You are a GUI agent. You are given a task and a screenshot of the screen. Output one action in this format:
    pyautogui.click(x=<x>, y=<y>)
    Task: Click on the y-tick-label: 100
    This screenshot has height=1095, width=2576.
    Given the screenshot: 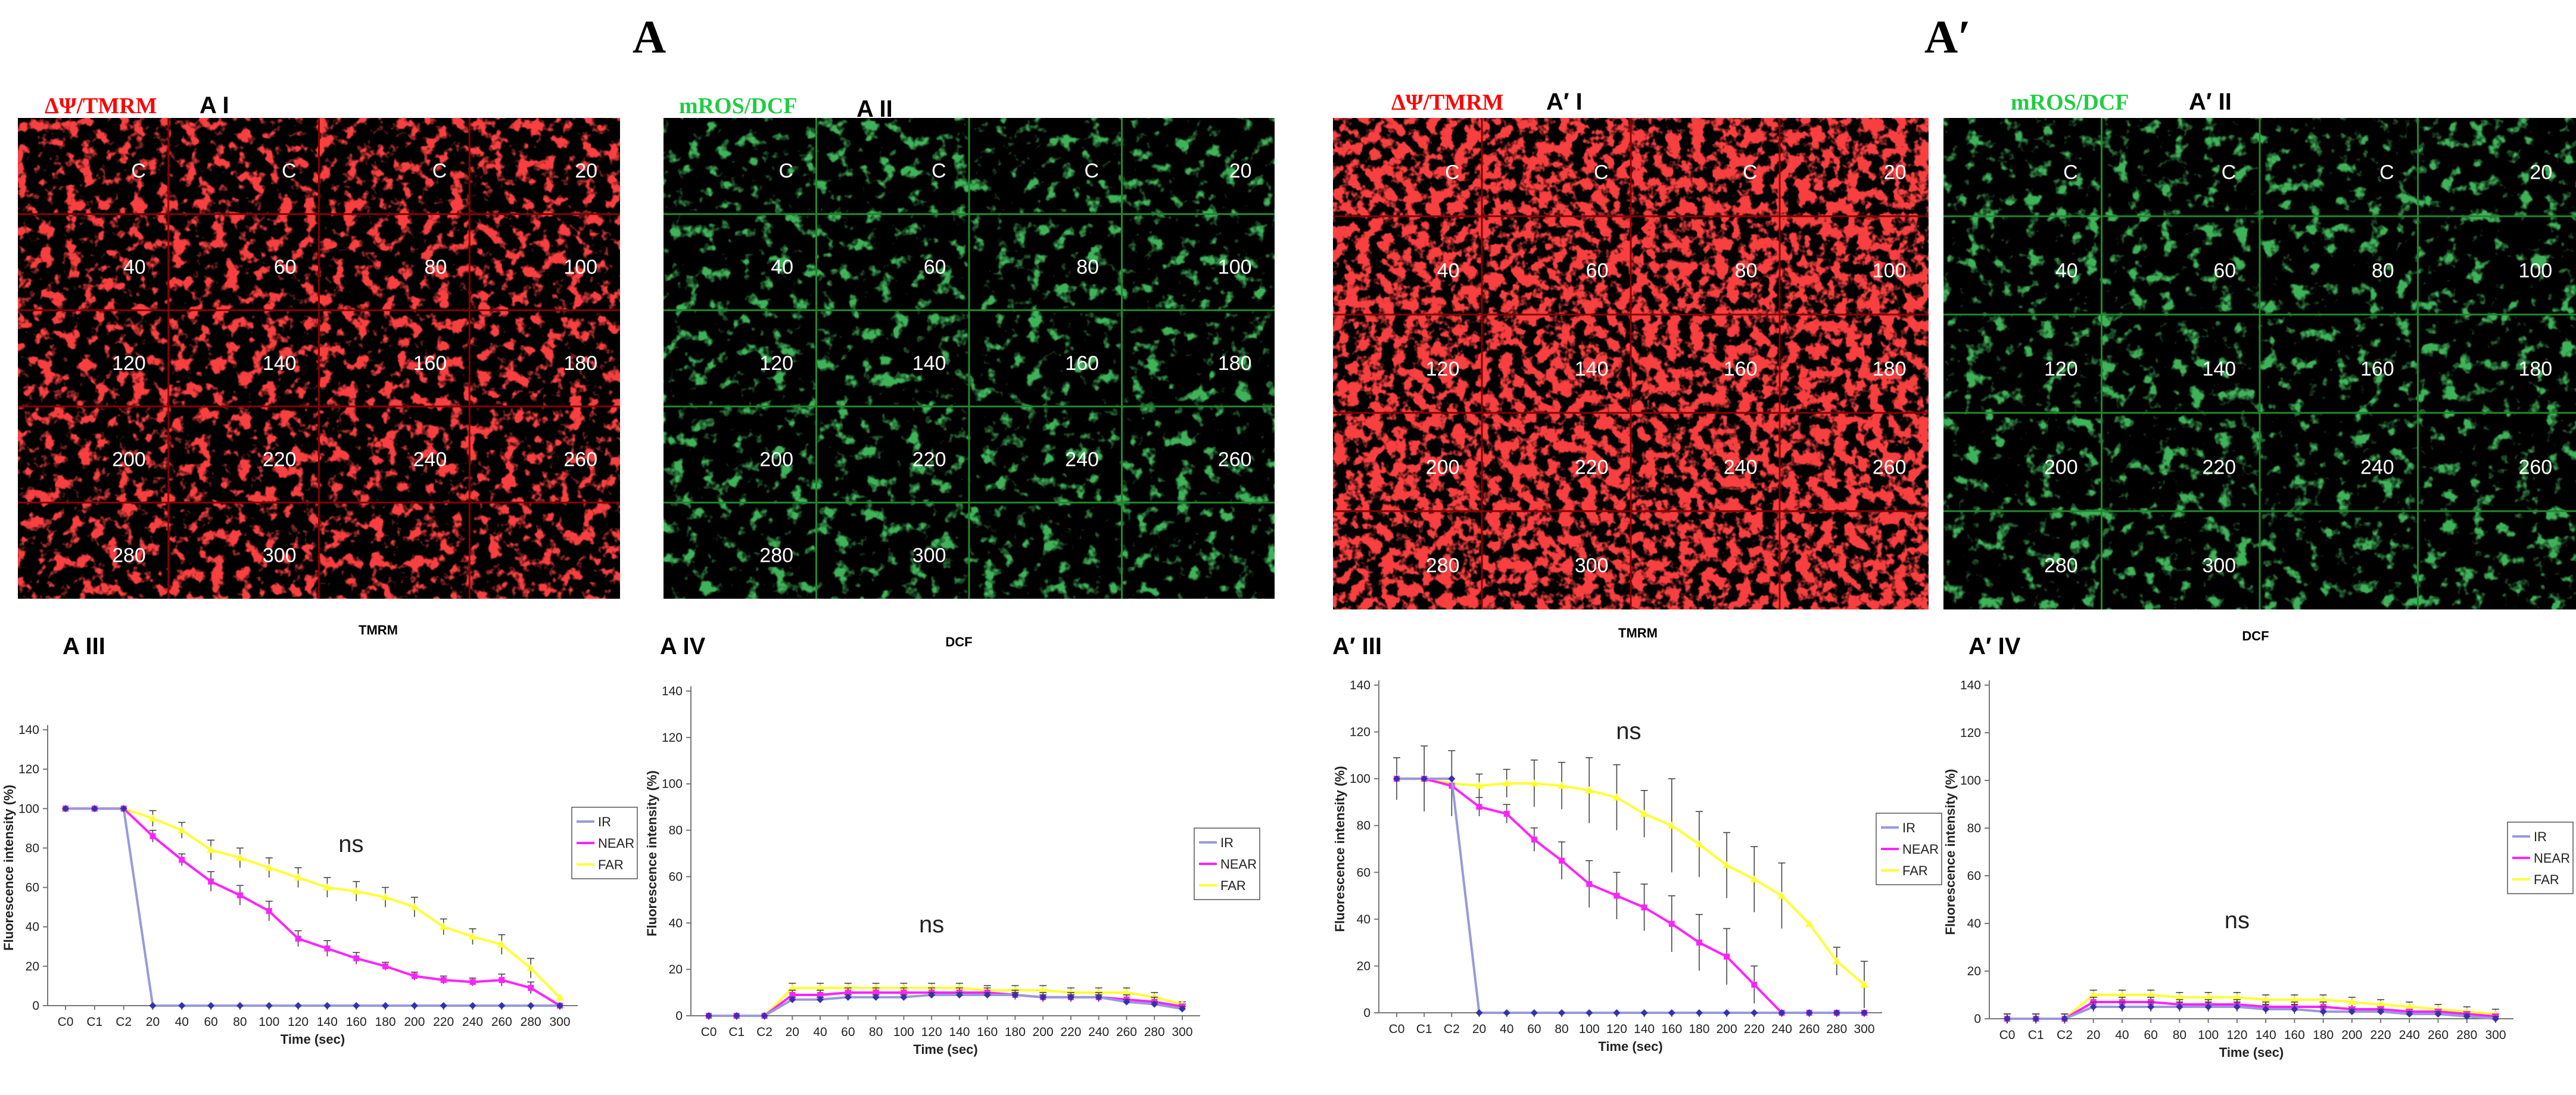 What is the action you would take?
    pyautogui.click(x=28, y=809)
    